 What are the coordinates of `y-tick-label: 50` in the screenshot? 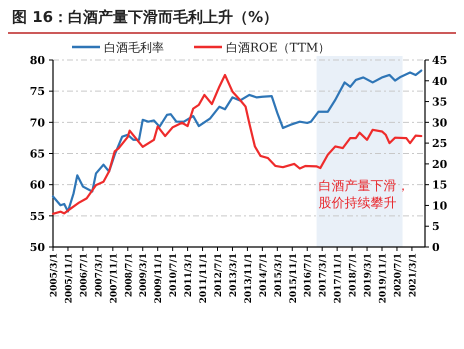 It's located at (38, 247).